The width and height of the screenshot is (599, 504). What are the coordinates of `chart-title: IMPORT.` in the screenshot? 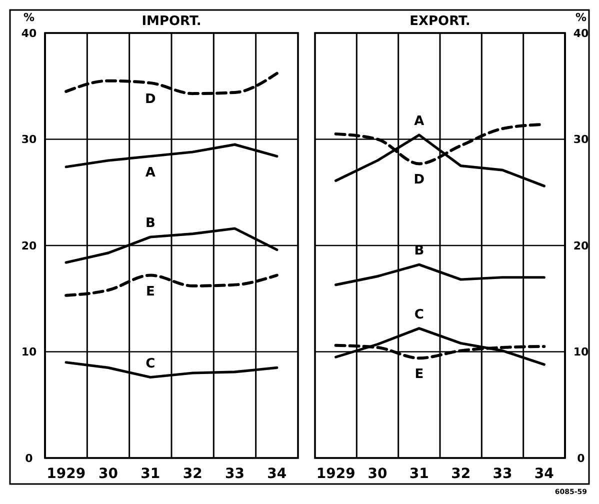 It's located at (172, 21).